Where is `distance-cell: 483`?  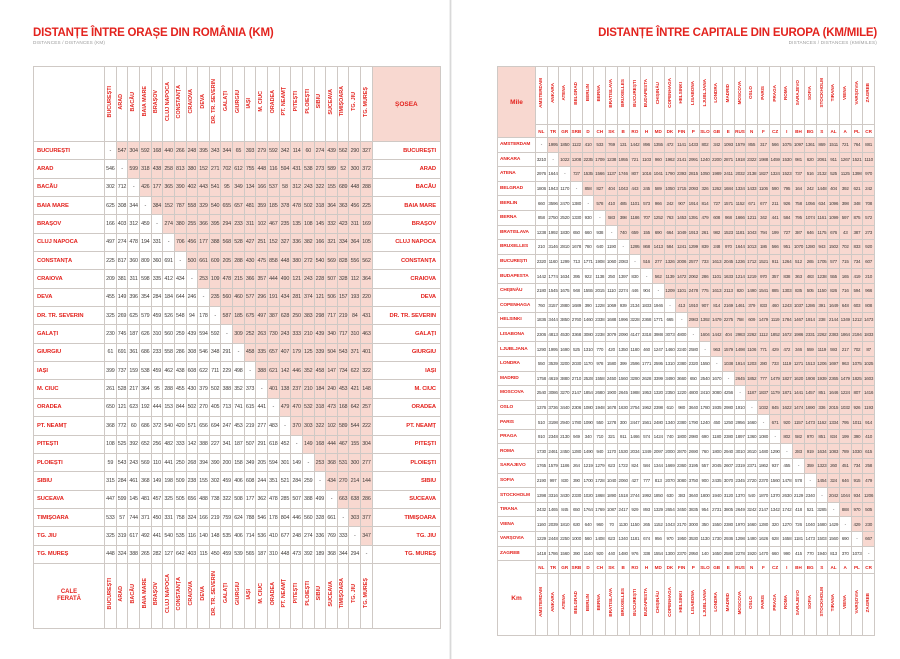
distance-cell: 483 is located at coordinates (273, 426).